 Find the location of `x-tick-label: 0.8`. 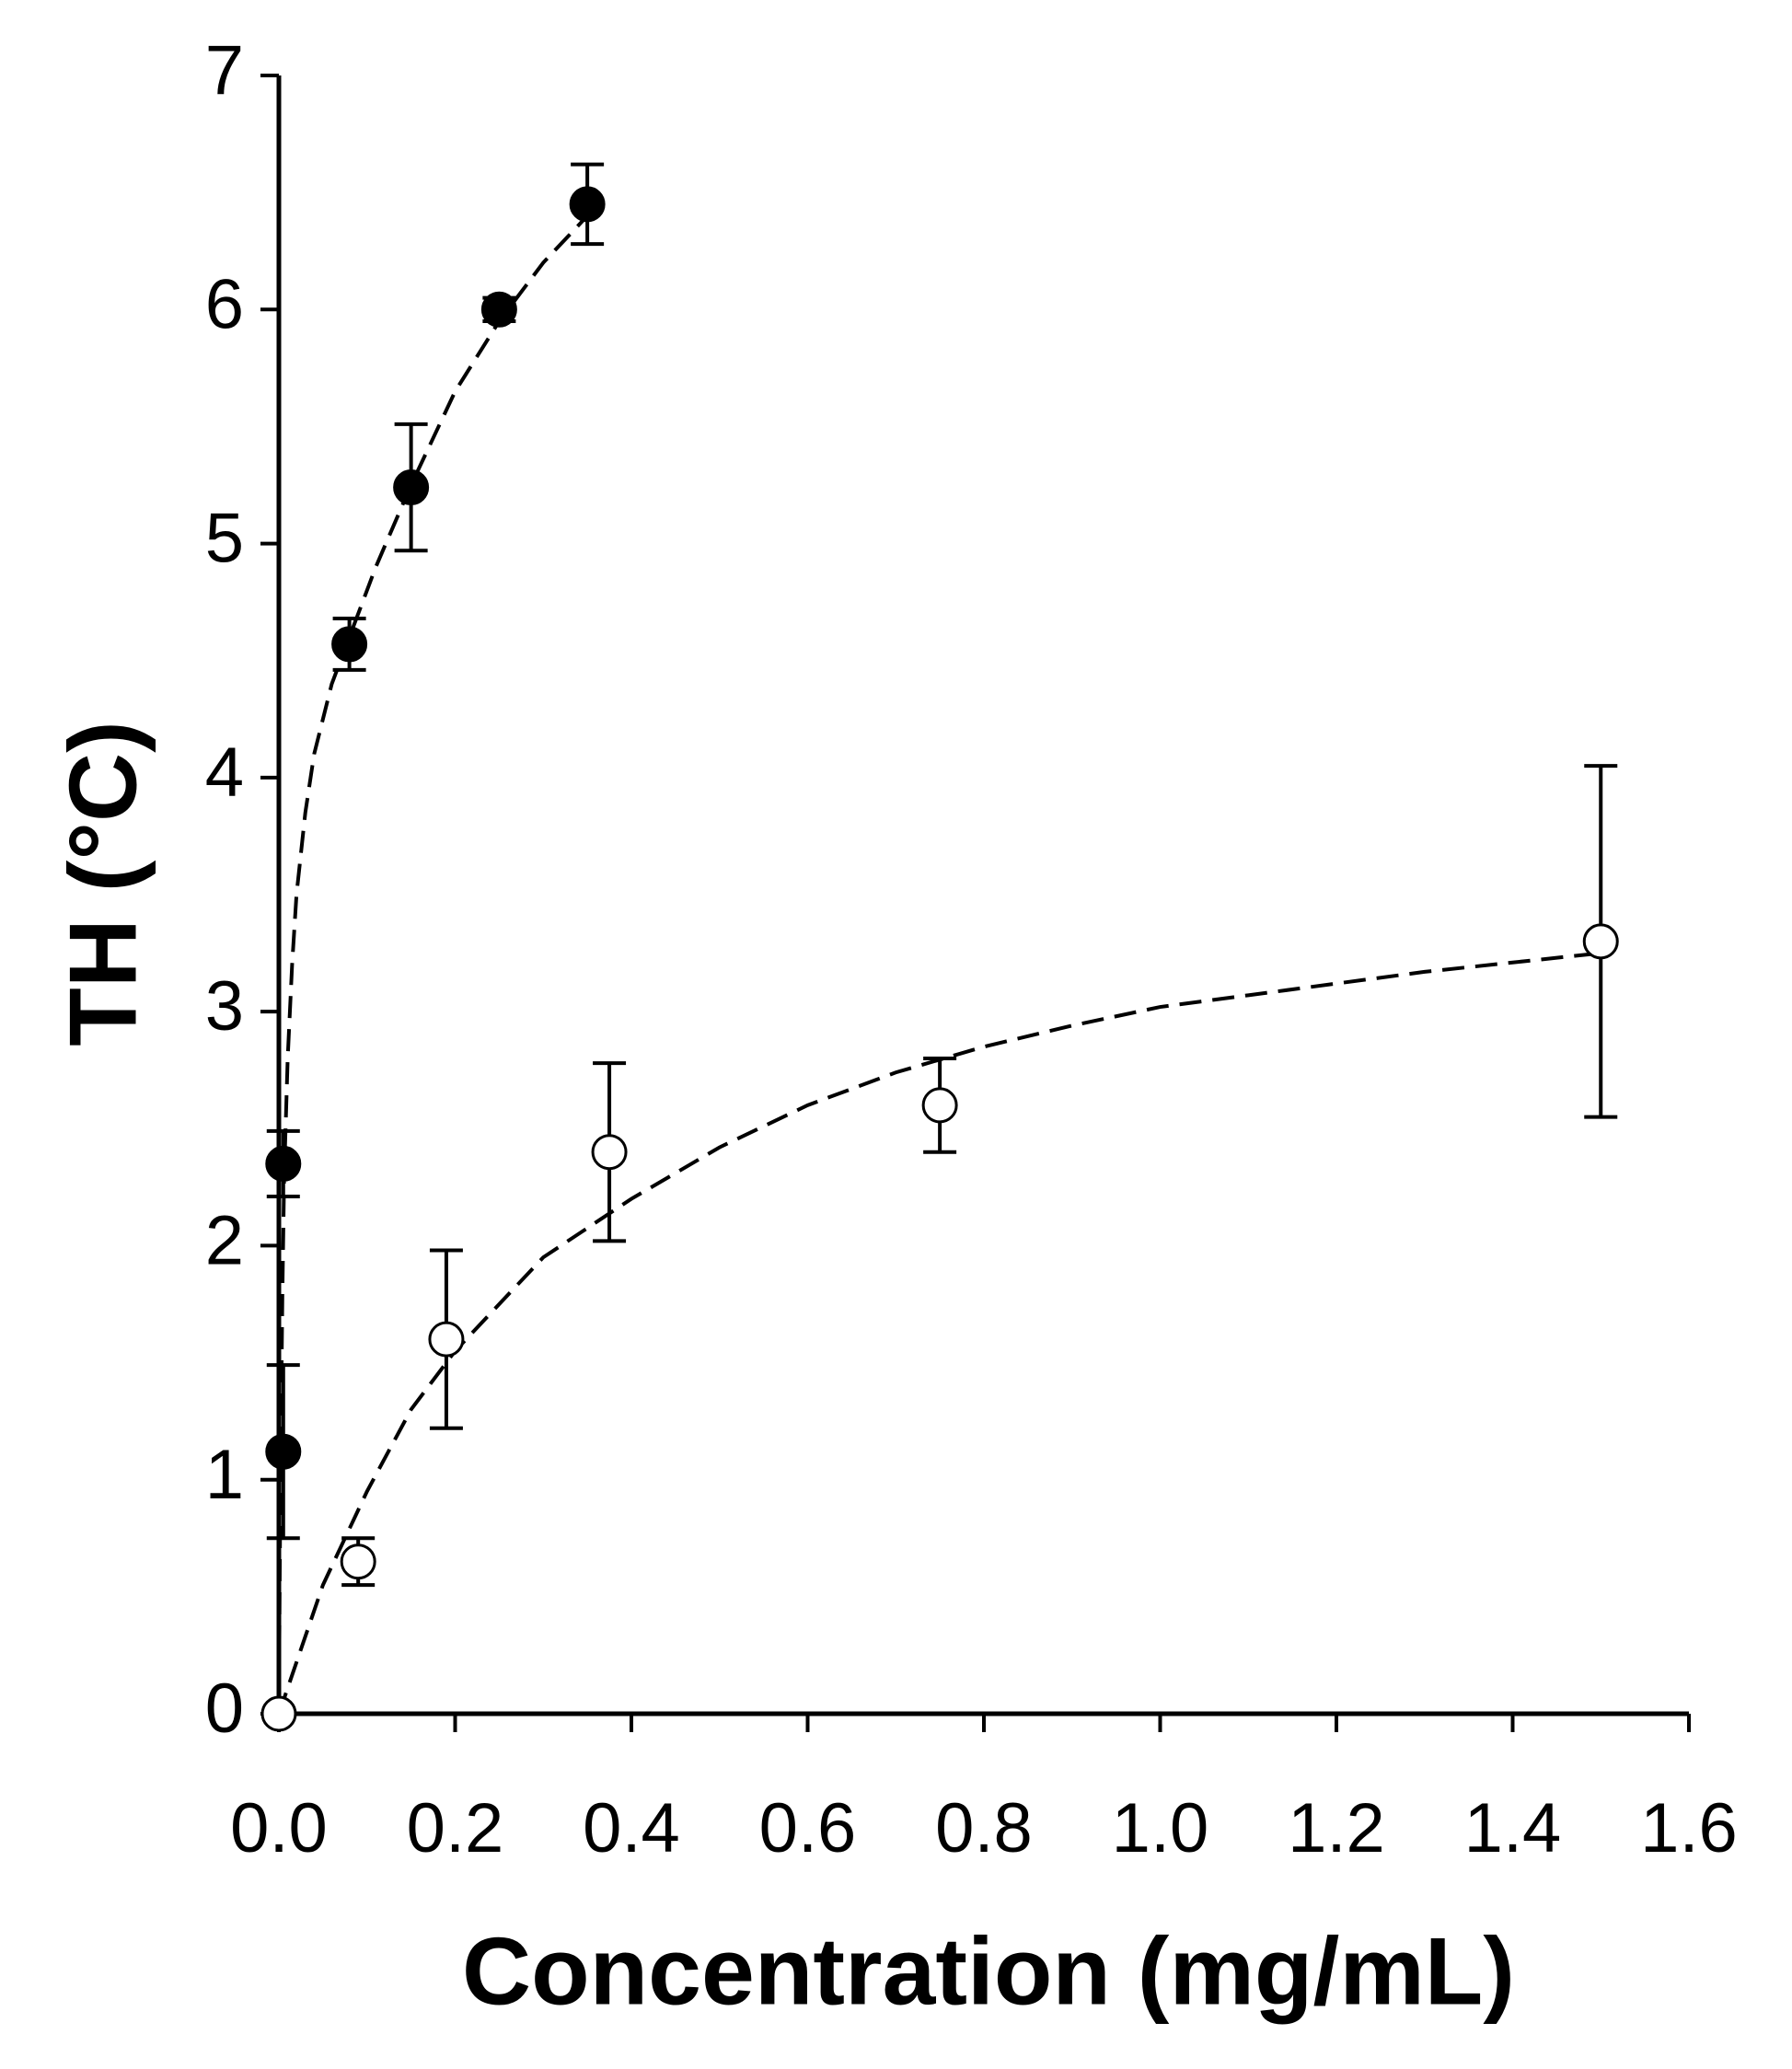

x-tick-label: 0.8 is located at coordinates (984, 1828).